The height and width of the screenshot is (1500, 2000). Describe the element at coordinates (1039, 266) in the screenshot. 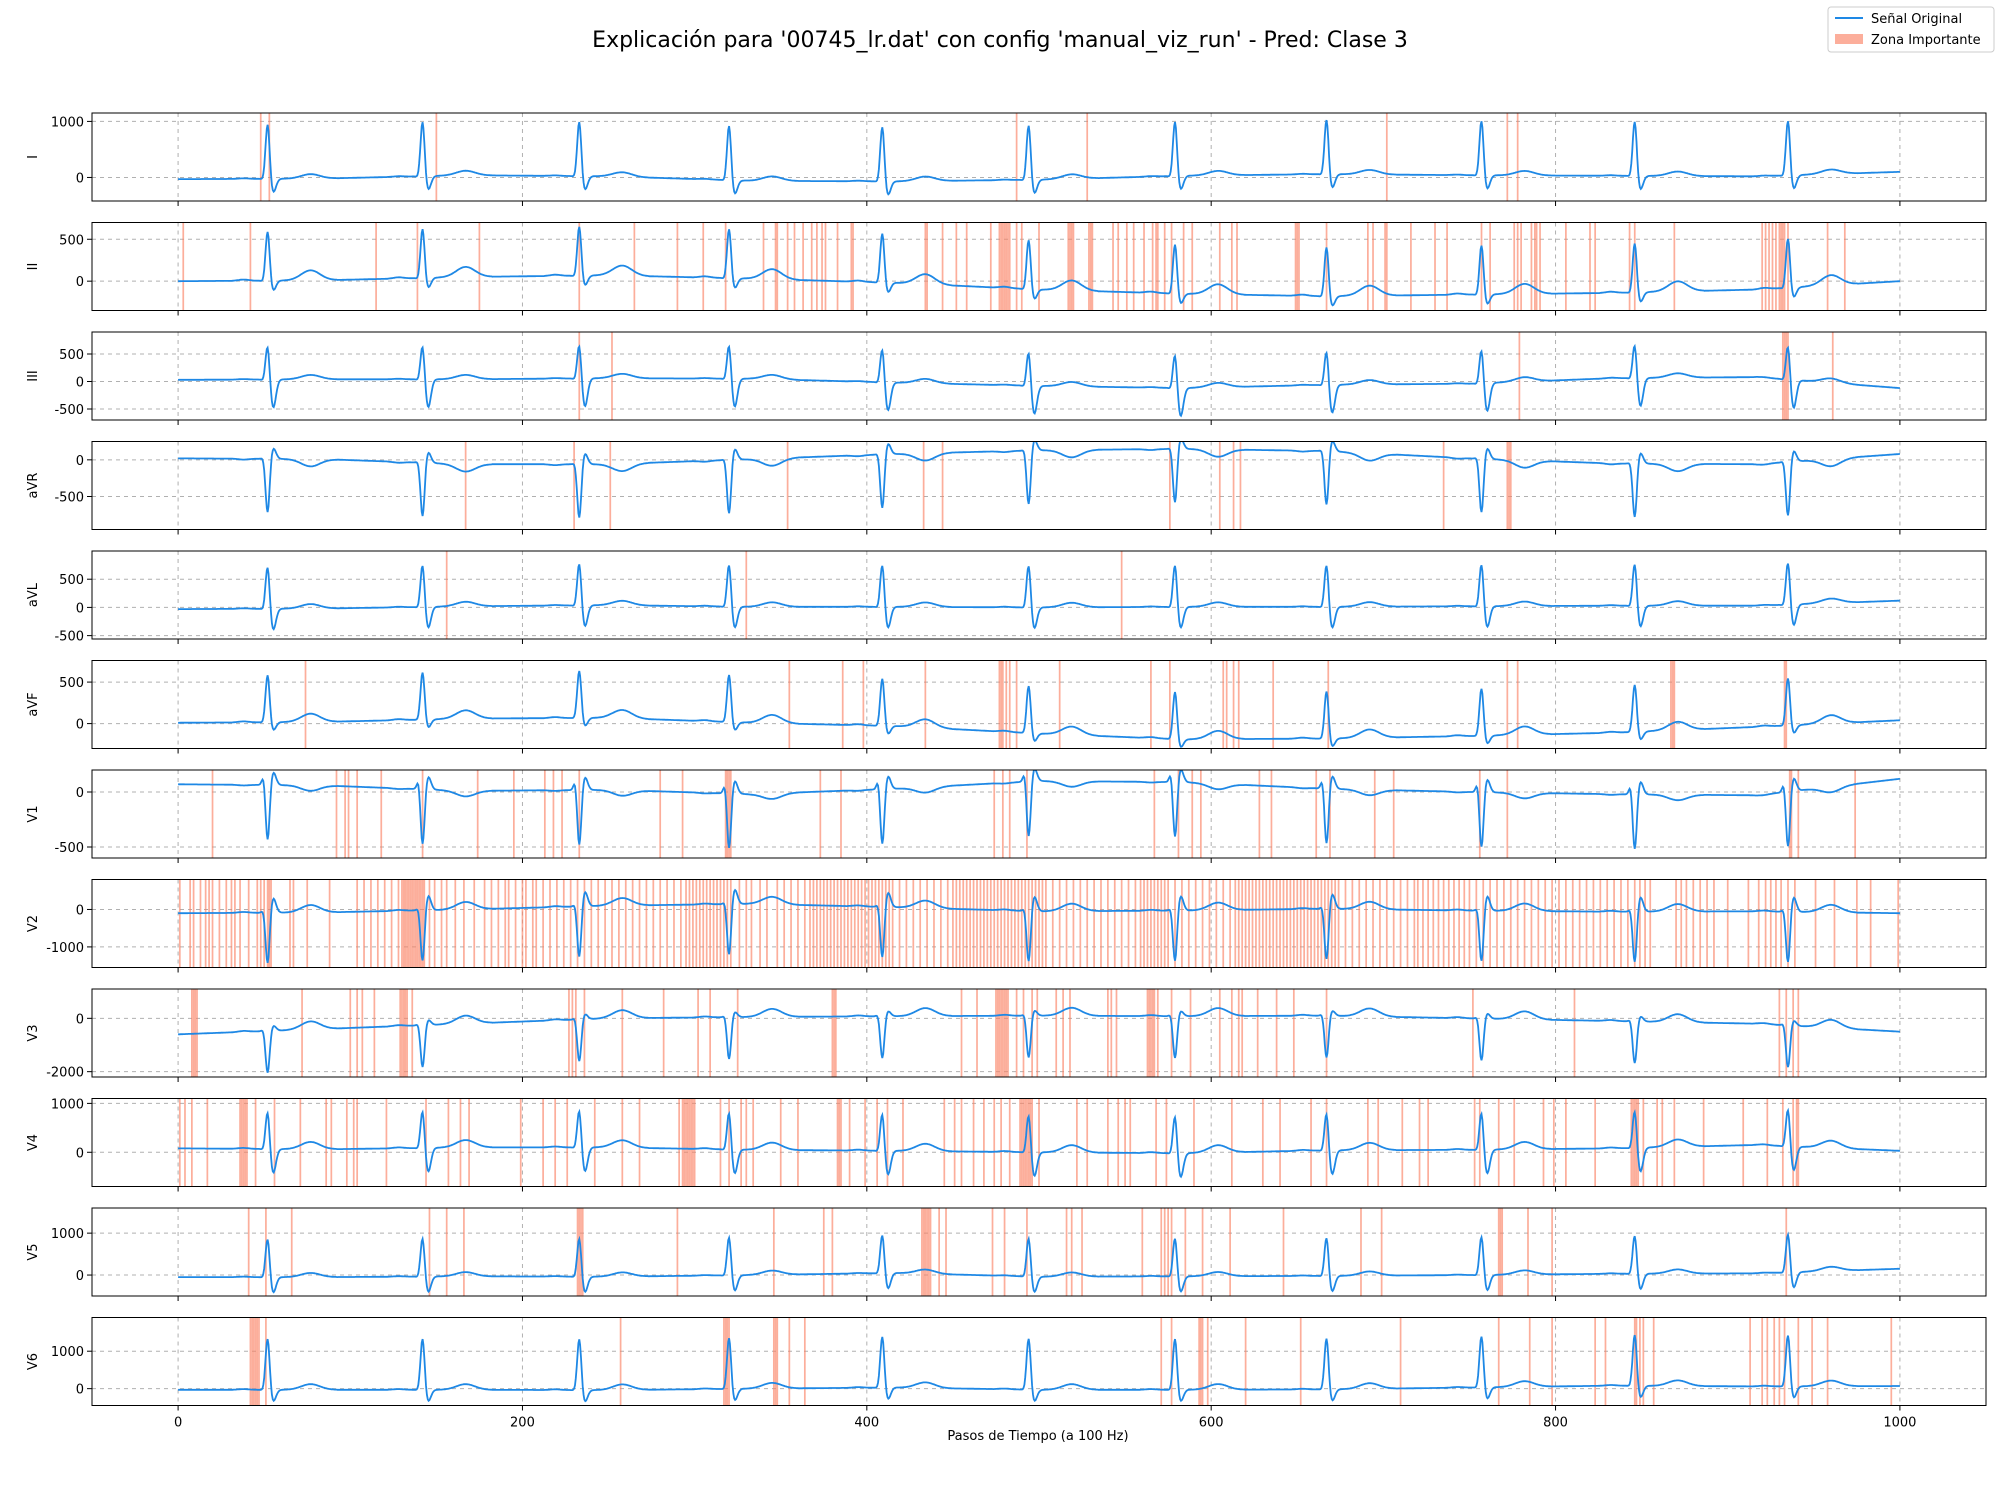

I see `signal-line-II` at that location.